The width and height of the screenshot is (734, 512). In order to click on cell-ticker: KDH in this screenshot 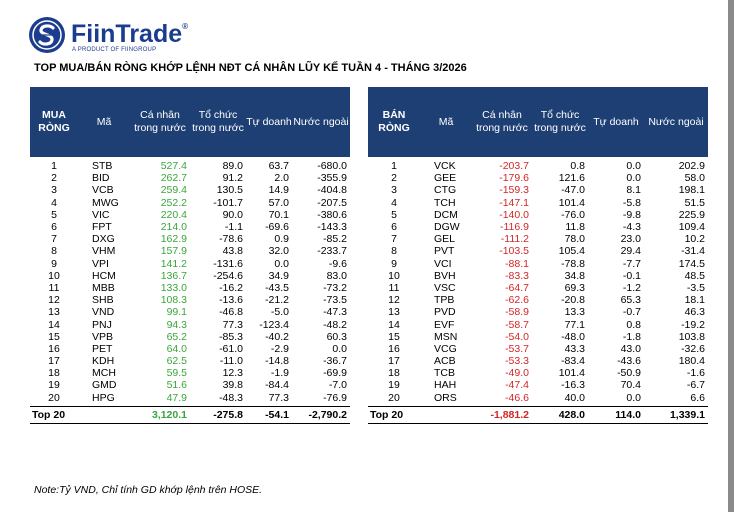, I will do `click(103, 361)`.